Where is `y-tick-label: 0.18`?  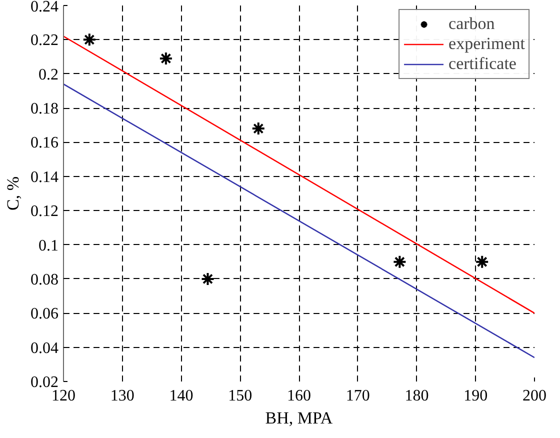
y-tick-label: 0.18 is located at coordinates (44, 109).